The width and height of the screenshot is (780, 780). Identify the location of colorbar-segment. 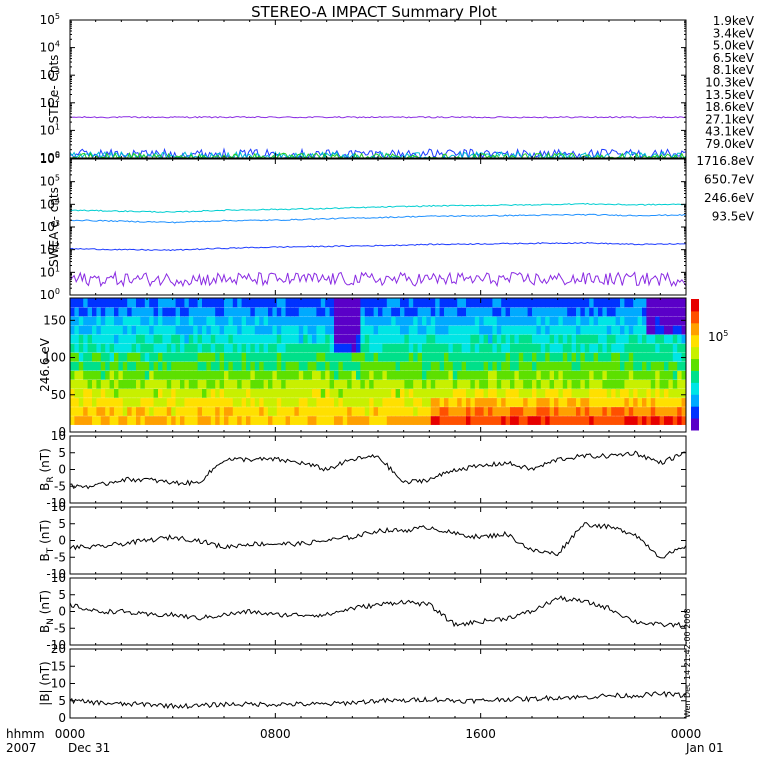
(695, 353).